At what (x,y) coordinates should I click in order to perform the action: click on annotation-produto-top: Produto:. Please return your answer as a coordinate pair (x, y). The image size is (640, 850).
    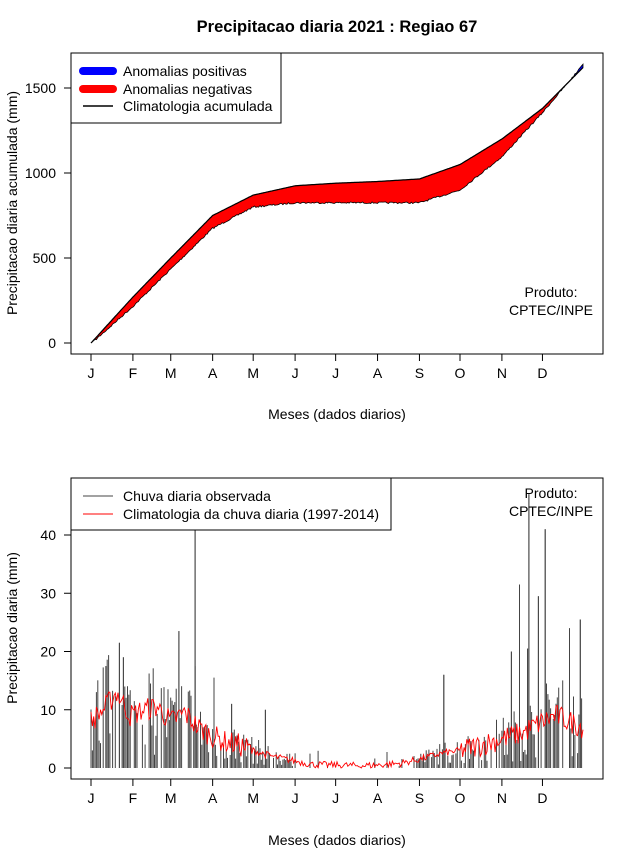
    Looking at the image, I should click on (551, 292).